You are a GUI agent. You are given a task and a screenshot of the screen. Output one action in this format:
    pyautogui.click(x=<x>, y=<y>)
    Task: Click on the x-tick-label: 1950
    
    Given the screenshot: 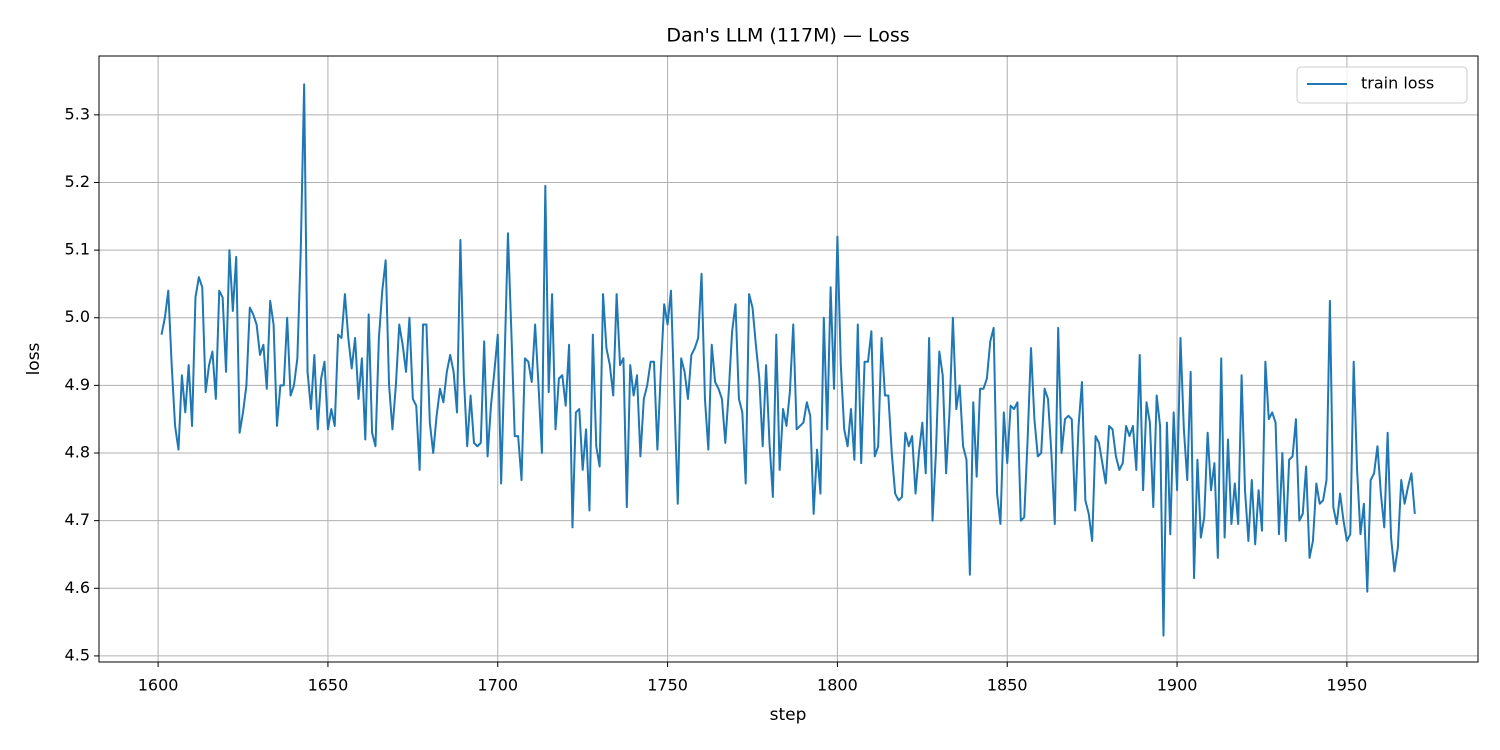 What is the action you would take?
    pyautogui.click(x=1347, y=685)
    